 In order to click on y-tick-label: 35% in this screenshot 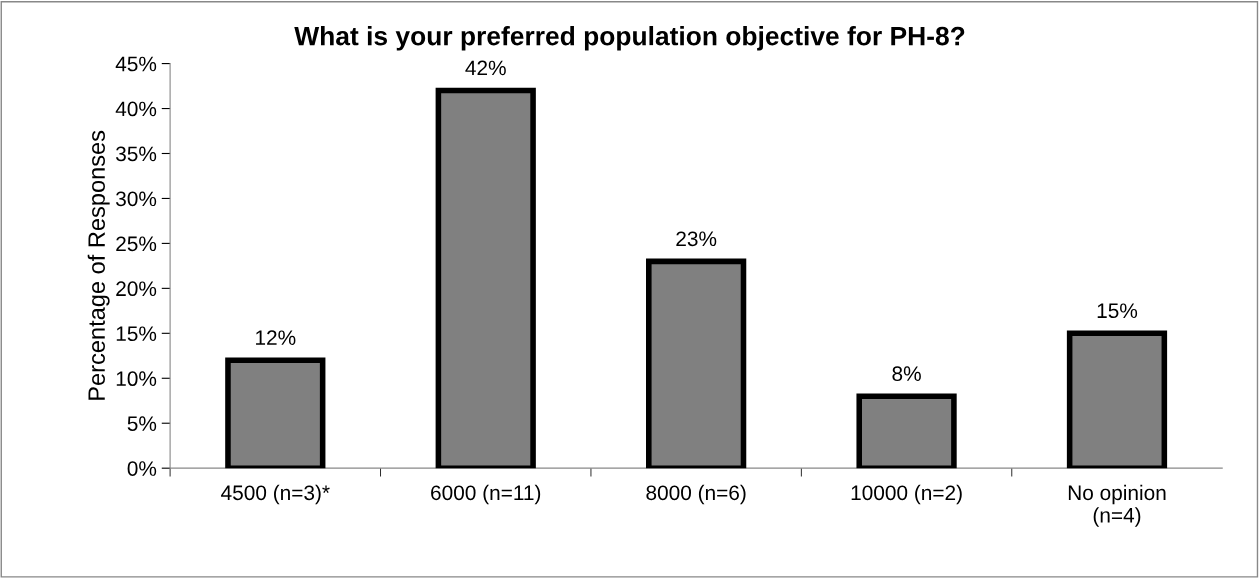, I will do `click(136, 154)`.